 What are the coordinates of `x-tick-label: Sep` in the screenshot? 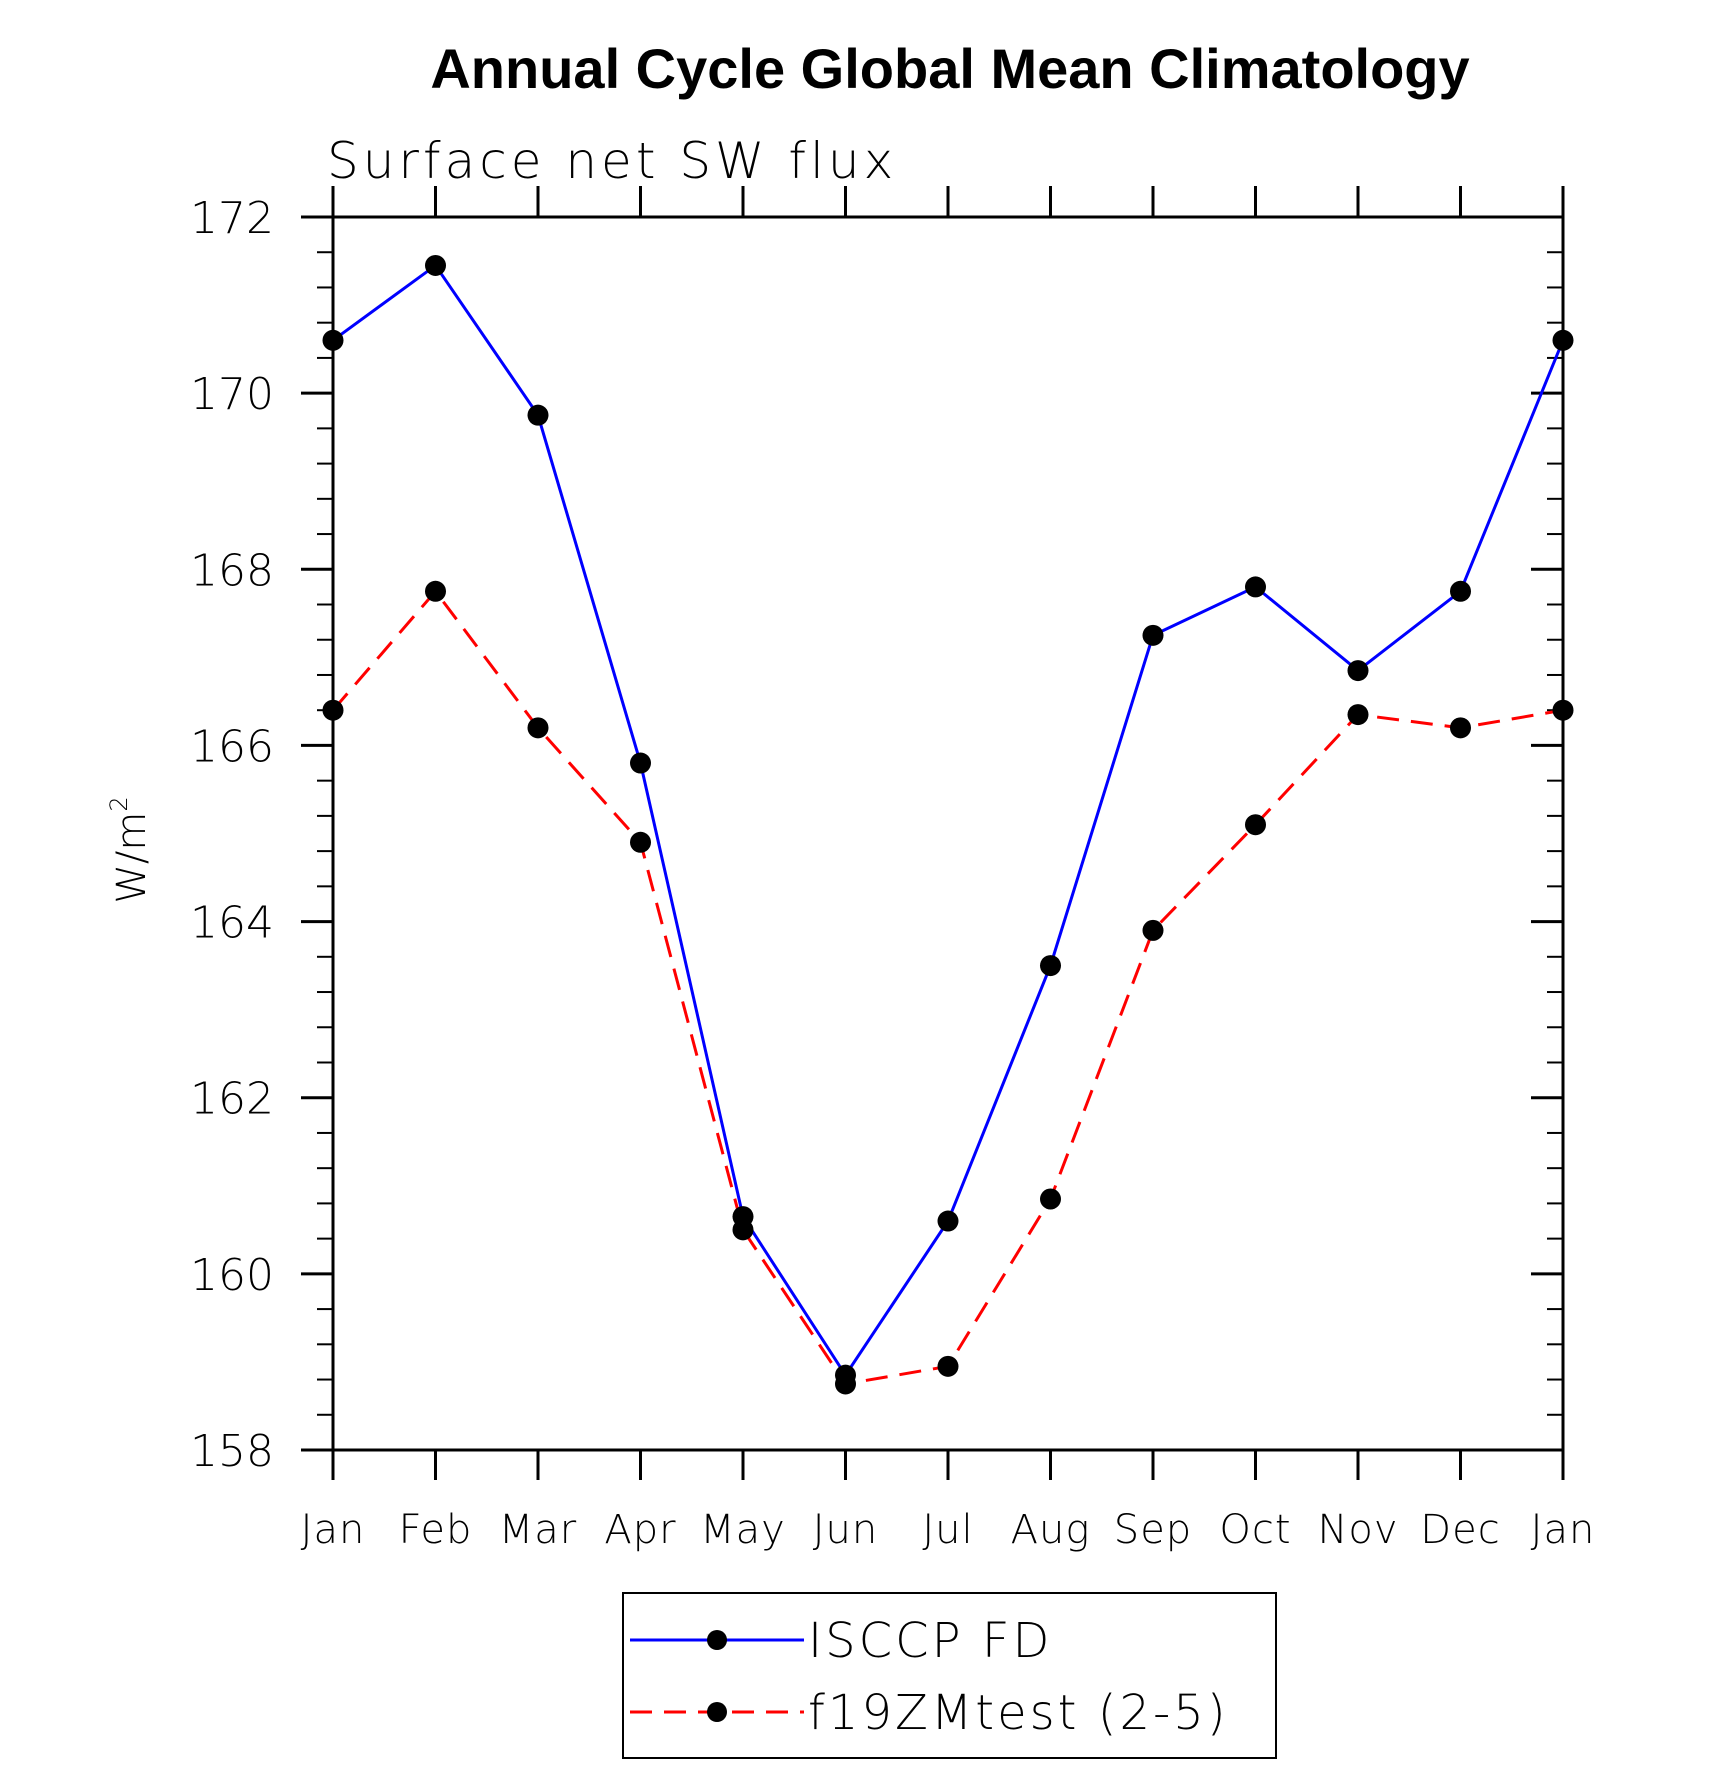 It's located at (1153, 1530).